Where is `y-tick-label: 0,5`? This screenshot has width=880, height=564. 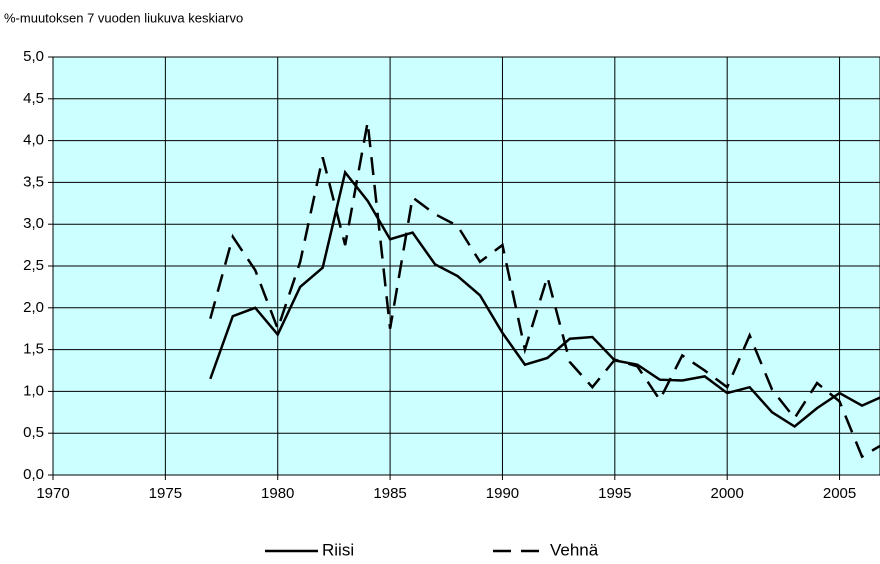
y-tick-label: 0,5 is located at coordinates (33, 432).